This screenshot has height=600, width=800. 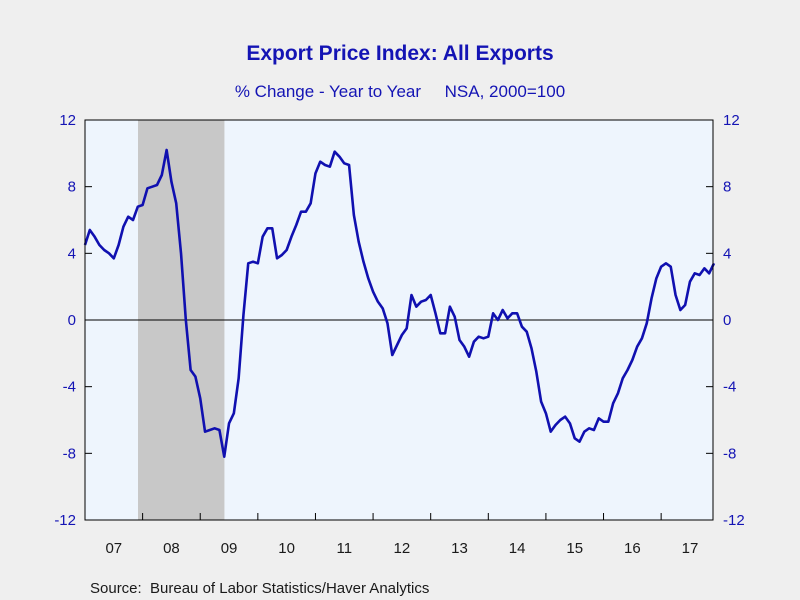 What do you see at coordinates (399, 53) in the screenshot?
I see `chart-title: Export Price Index: All Exports` at bounding box center [399, 53].